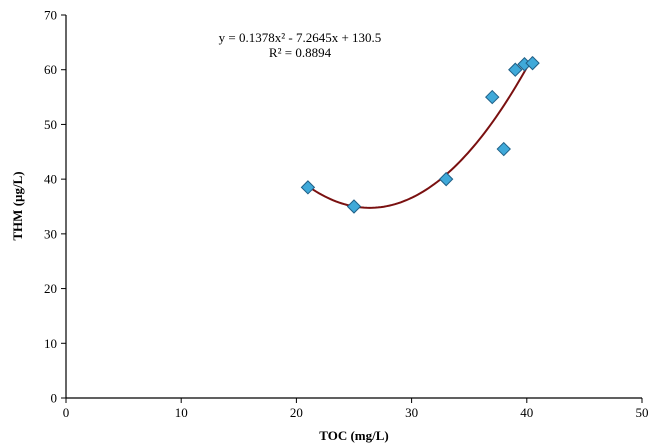 This screenshot has width=653, height=446. Describe the element at coordinates (356, 409) in the screenshot. I see `x-ticks: 0 10 20 30 40 50` at that location.